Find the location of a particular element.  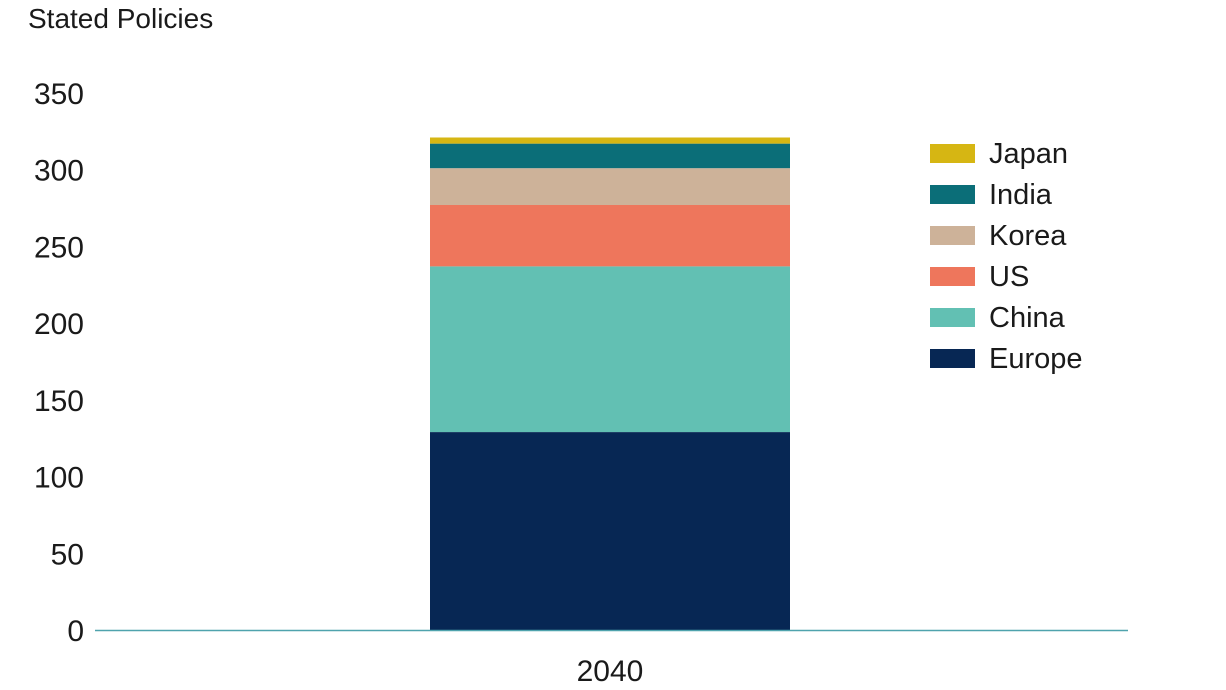

legend-item-japan: Japan is located at coordinates (999, 154).